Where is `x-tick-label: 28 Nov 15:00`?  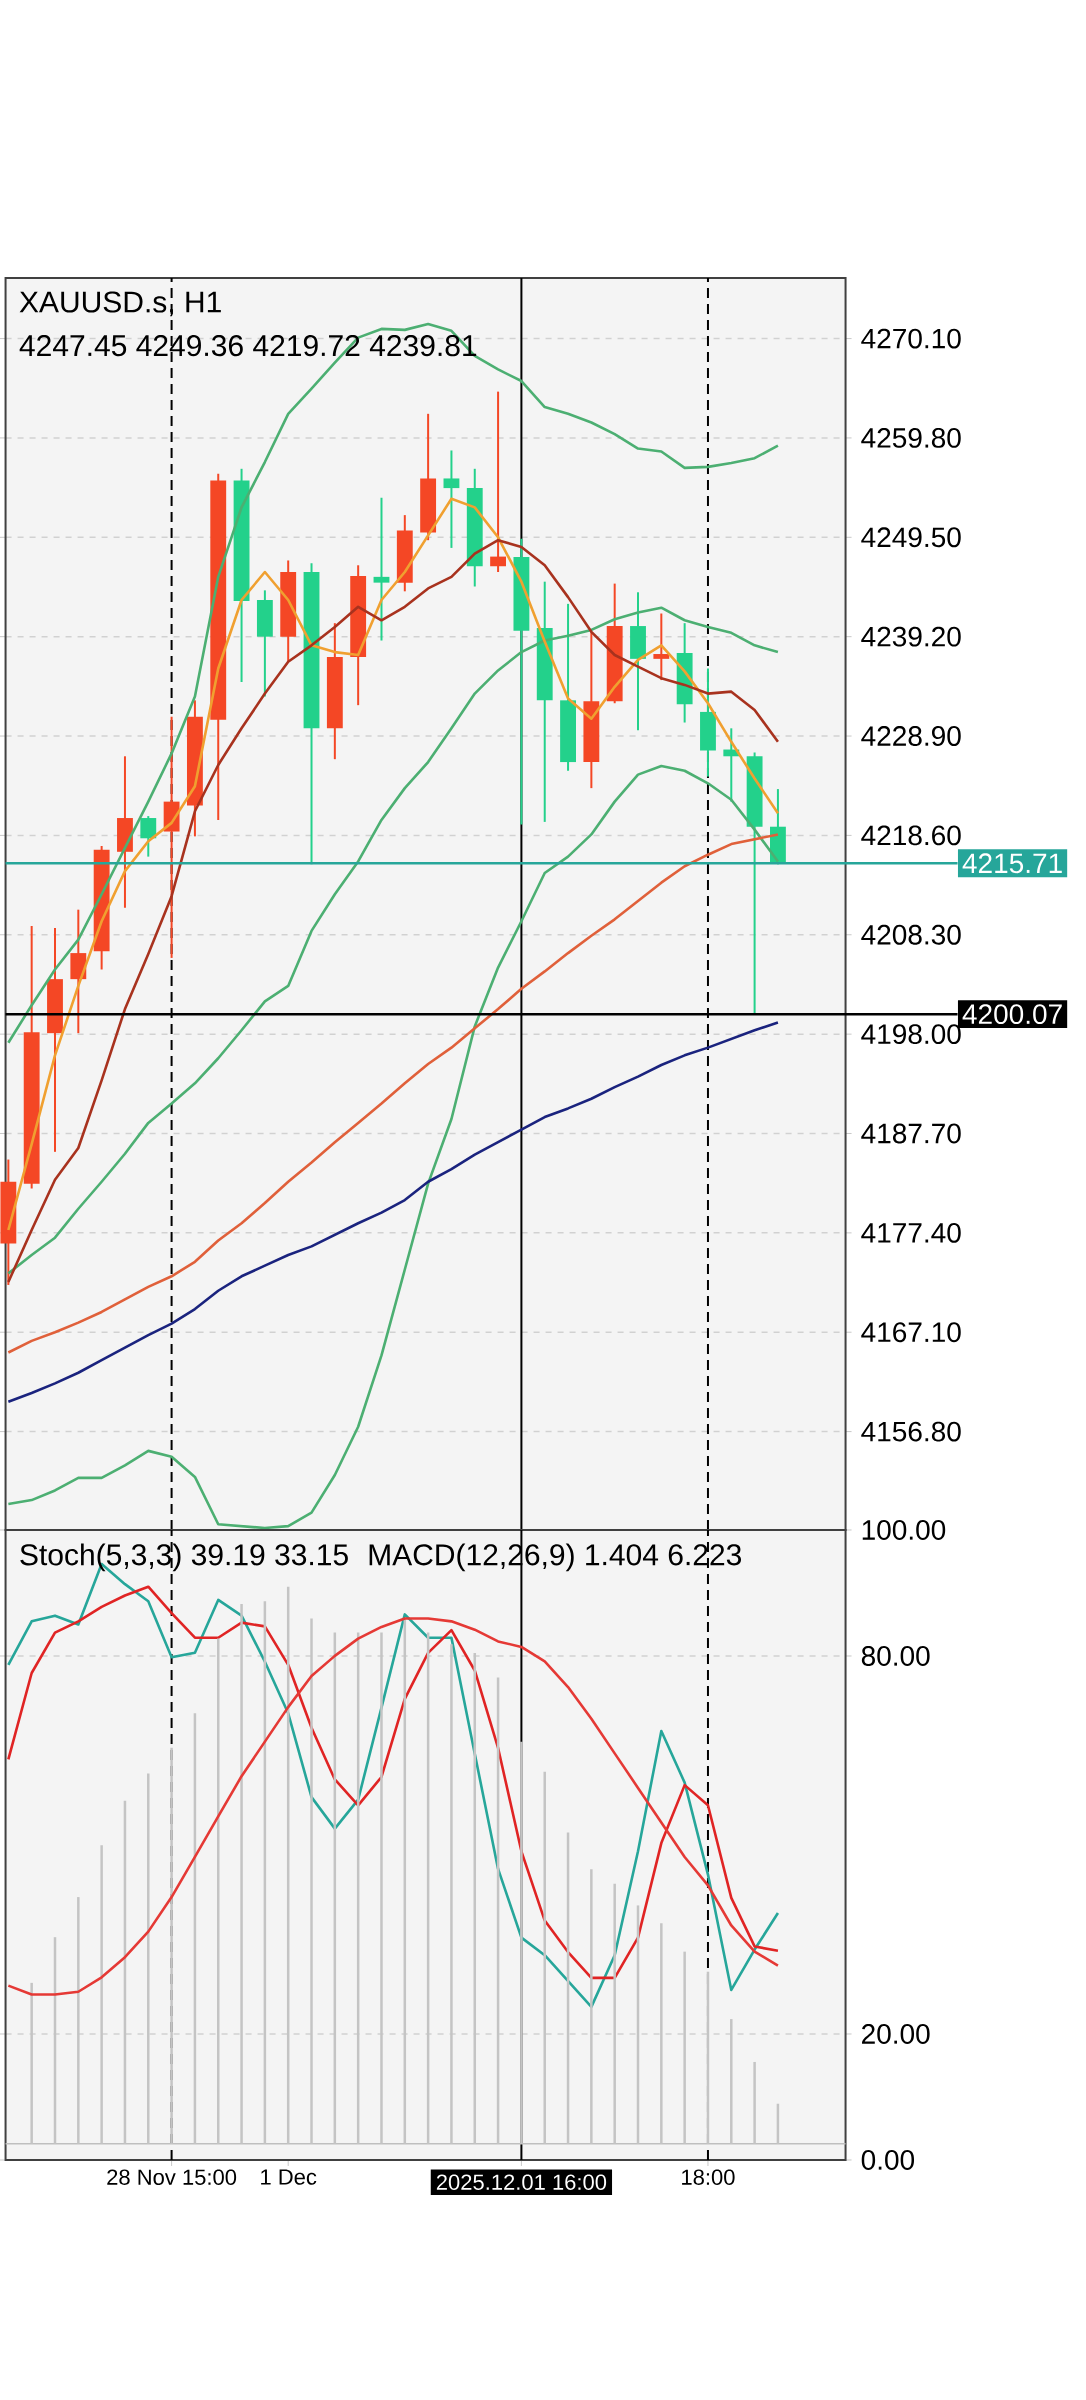 x-tick-label: 28 Nov 15:00 is located at coordinates (172, 2177).